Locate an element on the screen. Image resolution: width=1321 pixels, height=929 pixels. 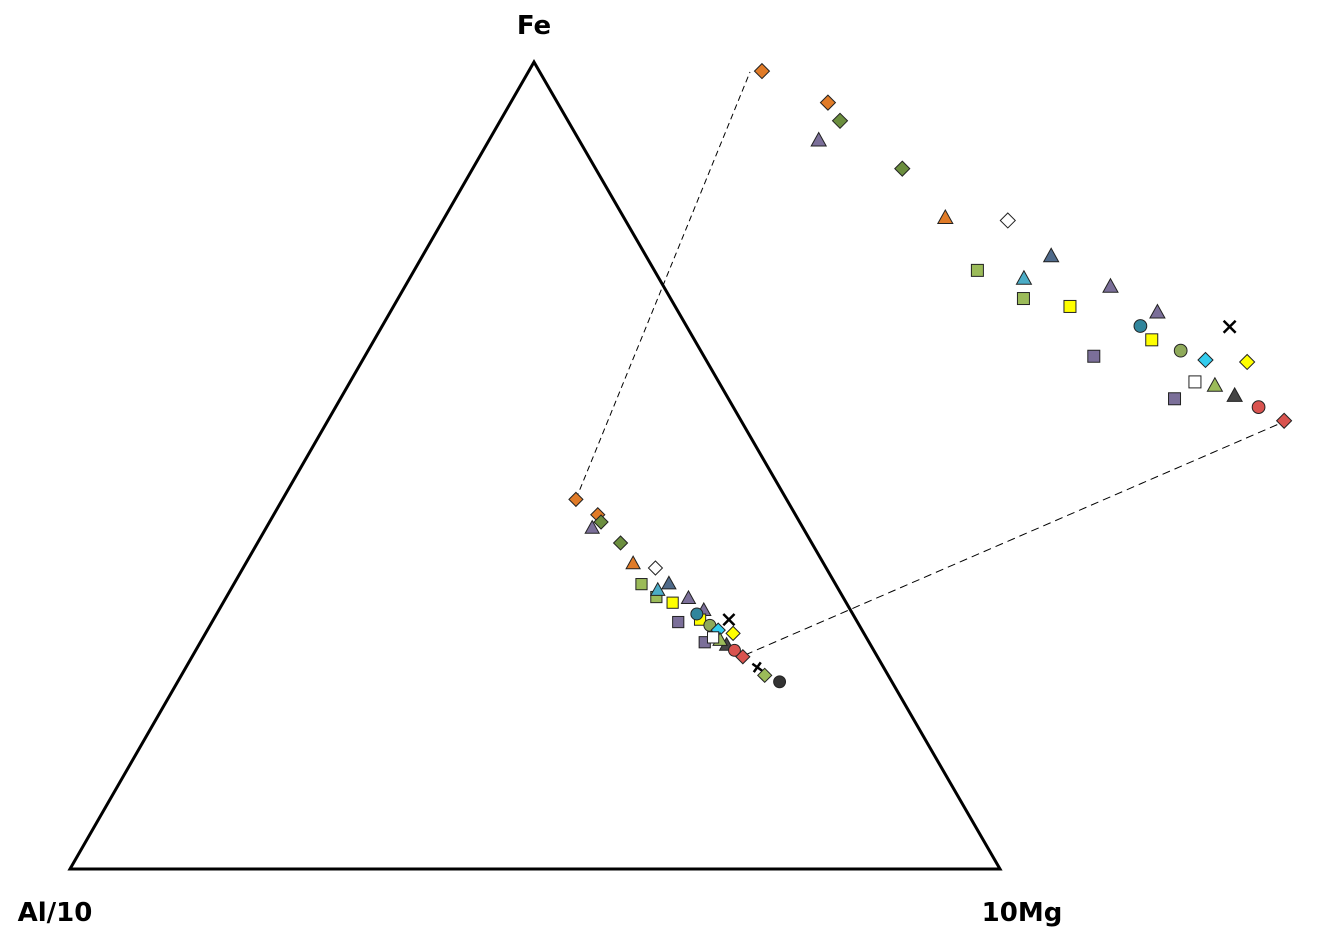
apex-label: Fe is located at coordinates (534, 26).